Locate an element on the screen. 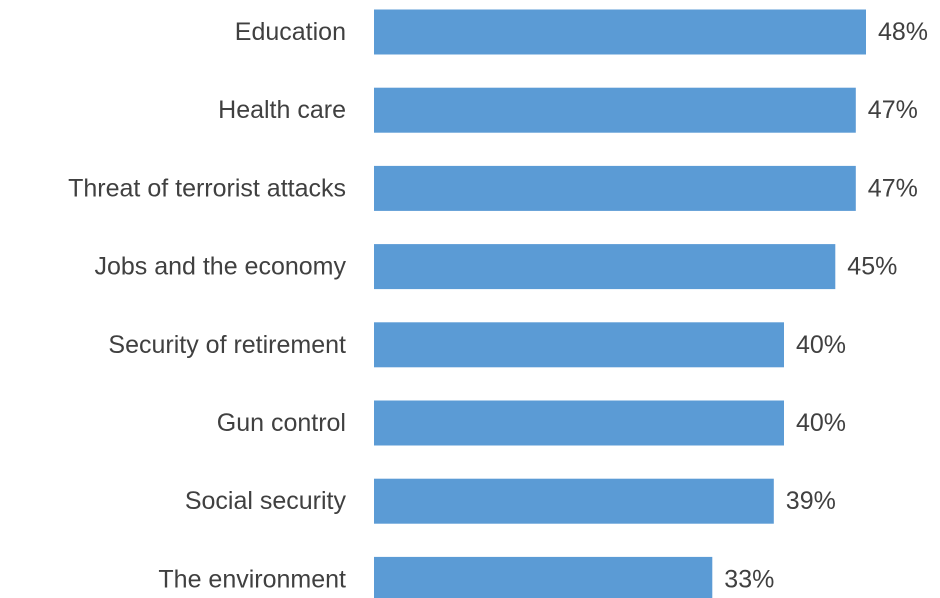 This screenshot has height=598, width=940. category-label-1: Health care is located at coordinates (282, 110).